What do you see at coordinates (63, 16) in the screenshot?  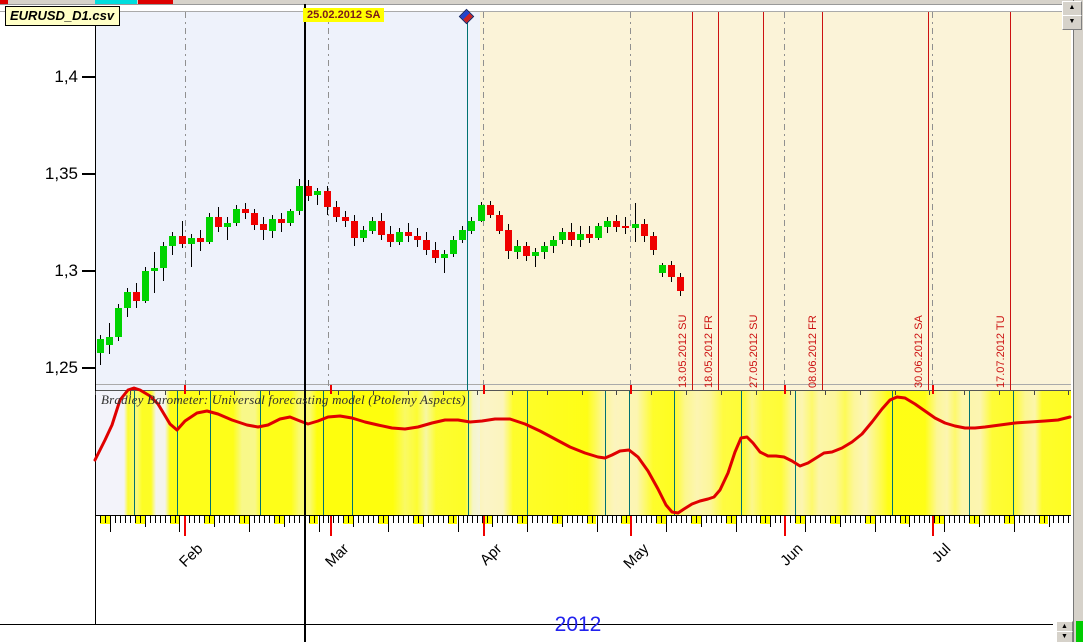 I see `file-tab: EURUSD_D1.csv` at bounding box center [63, 16].